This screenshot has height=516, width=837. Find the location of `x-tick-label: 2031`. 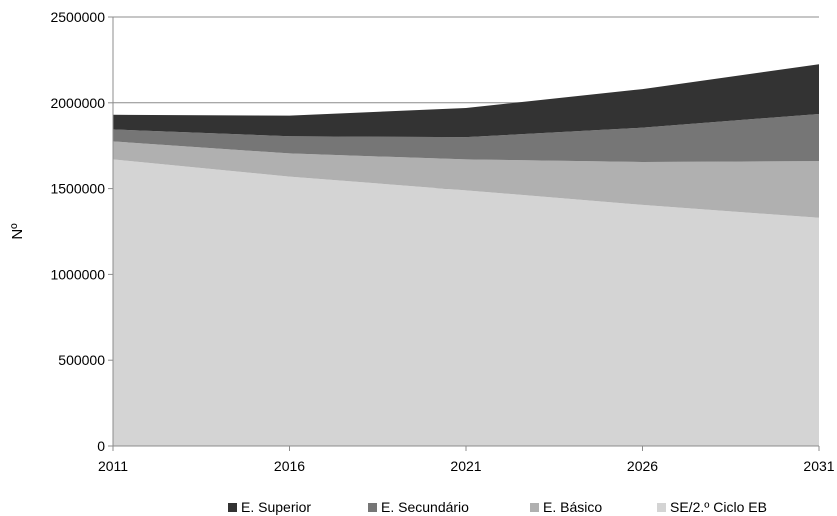

x-tick-label: 2031 is located at coordinates (818, 466).